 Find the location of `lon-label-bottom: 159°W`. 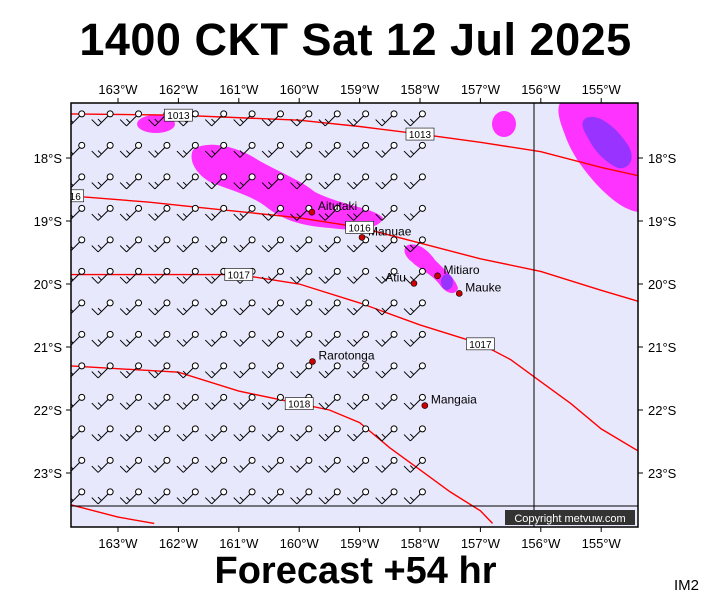

lon-label-bottom: 159°W is located at coordinates (360, 543).